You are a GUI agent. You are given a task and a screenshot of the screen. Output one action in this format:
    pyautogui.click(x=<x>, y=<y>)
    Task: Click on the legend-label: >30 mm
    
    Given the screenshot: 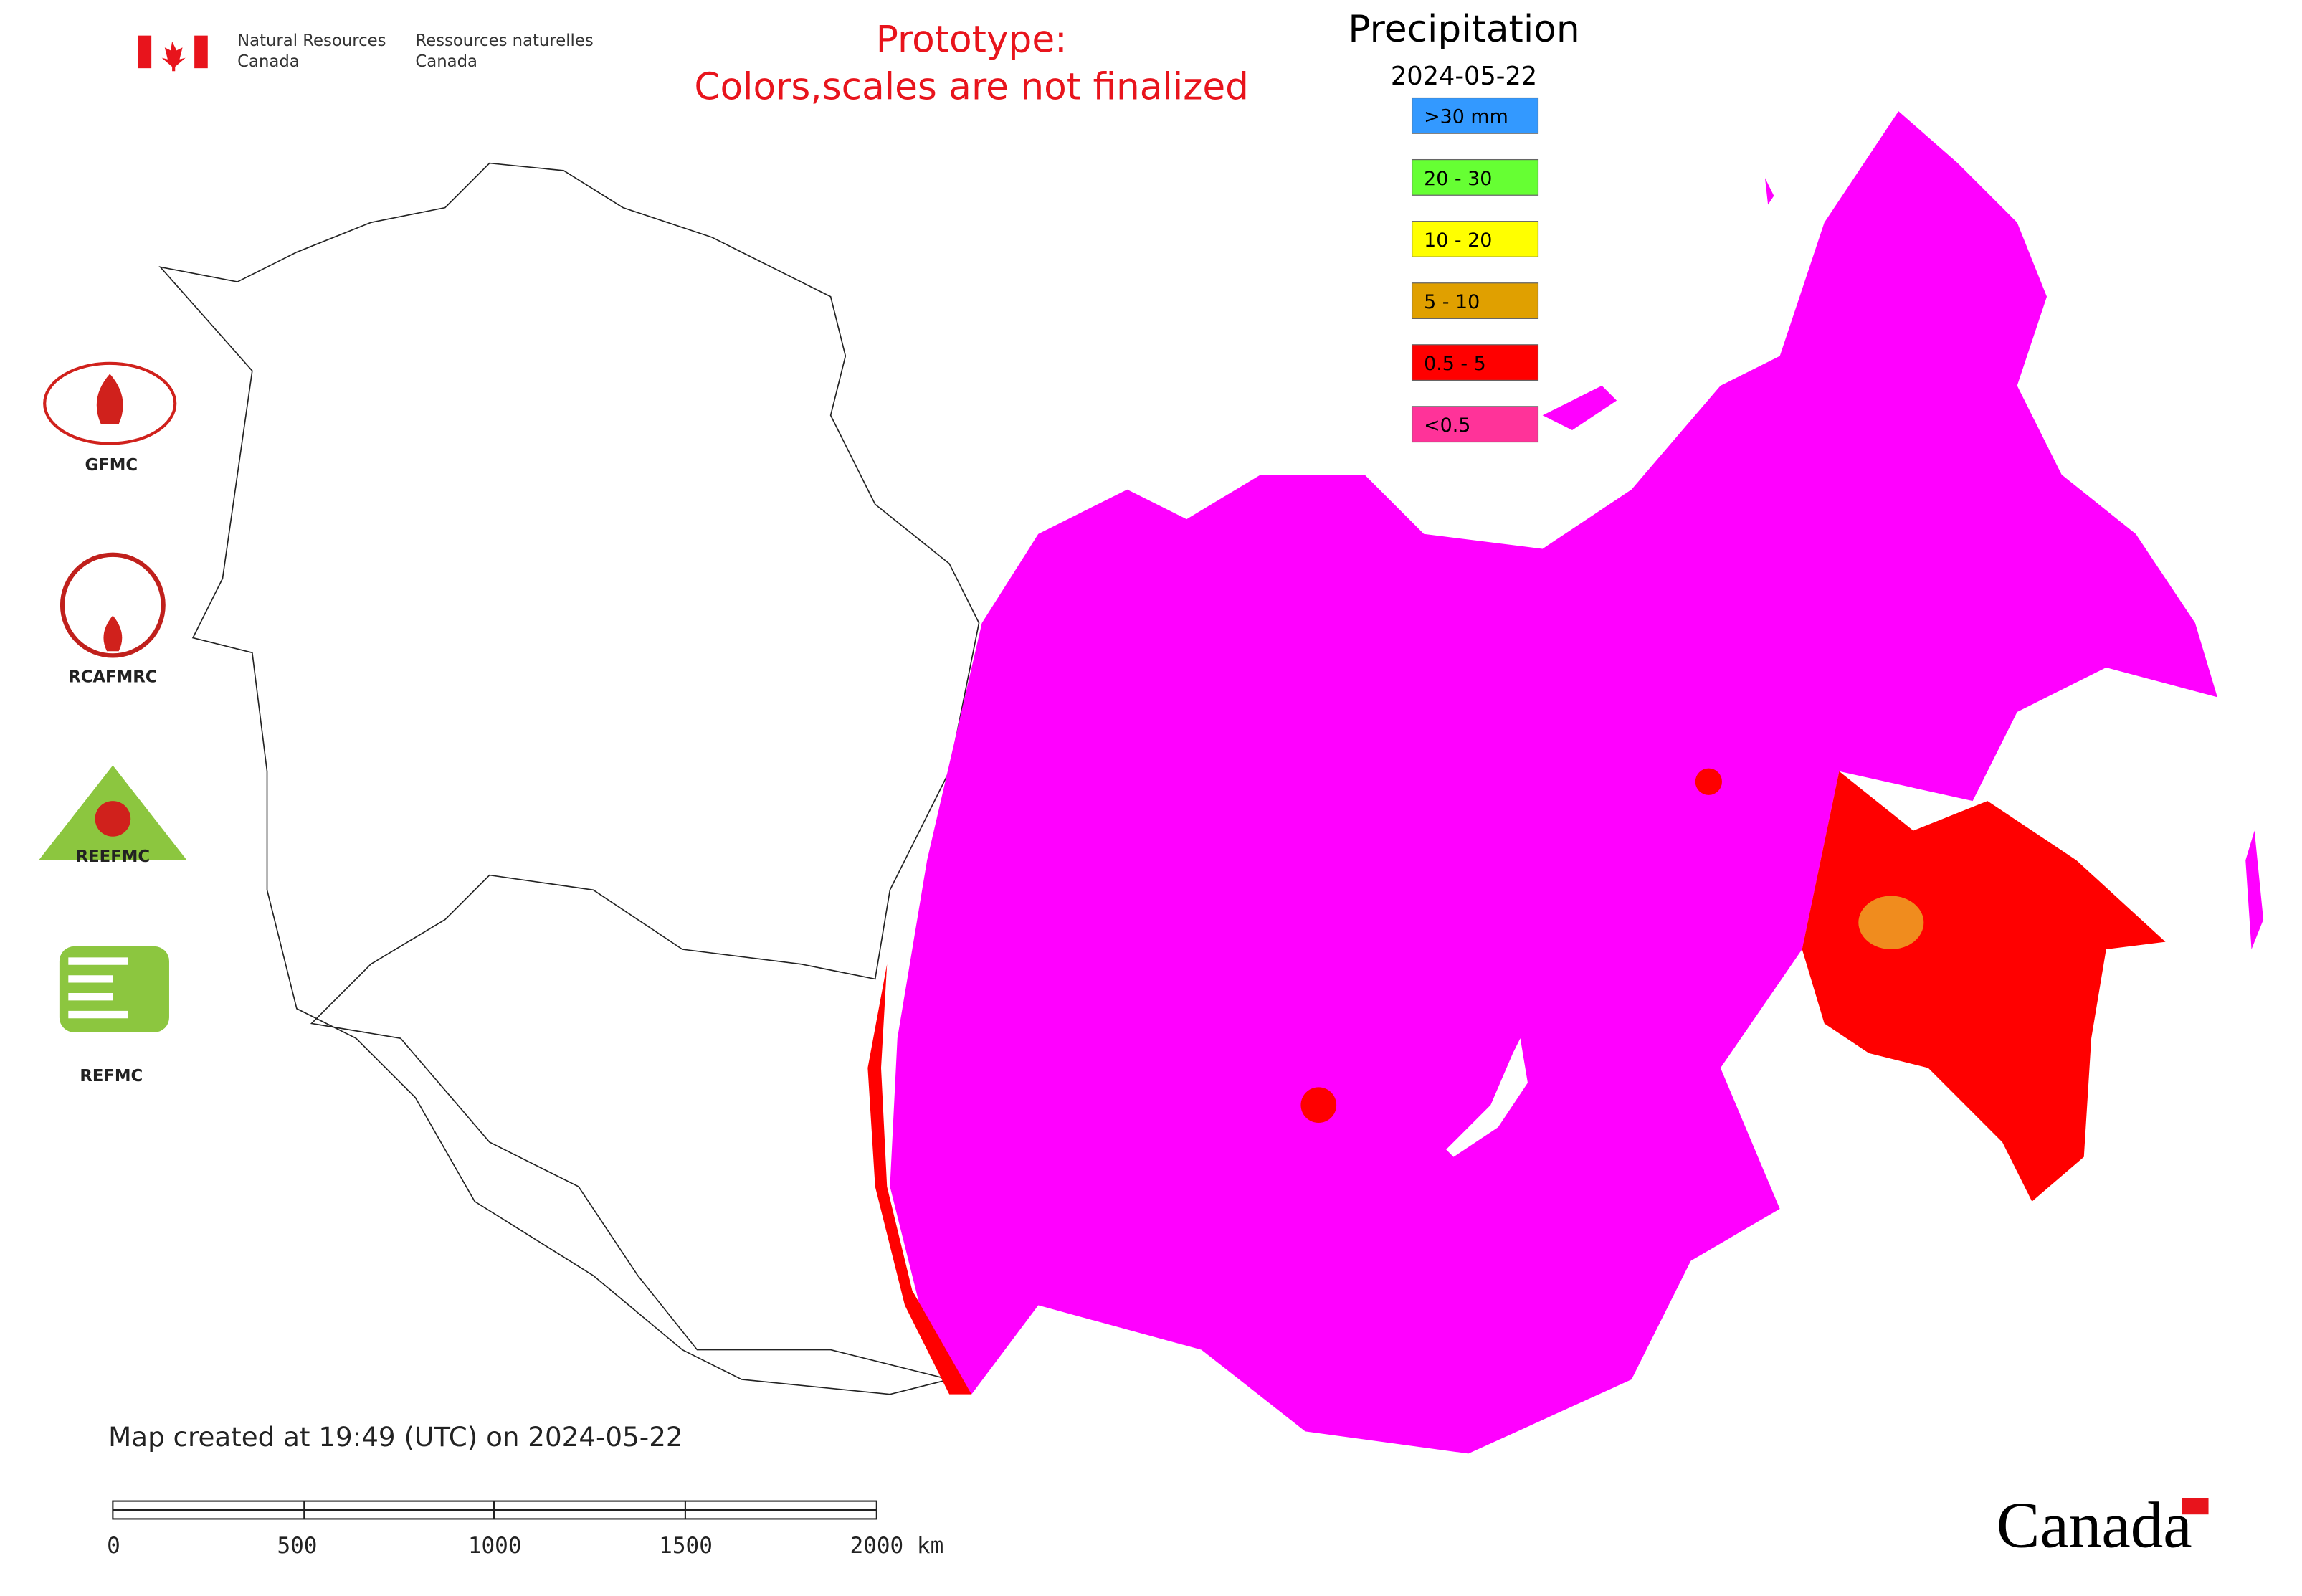 What is the action you would take?
    pyautogui.click(x=1466, y=117)
    